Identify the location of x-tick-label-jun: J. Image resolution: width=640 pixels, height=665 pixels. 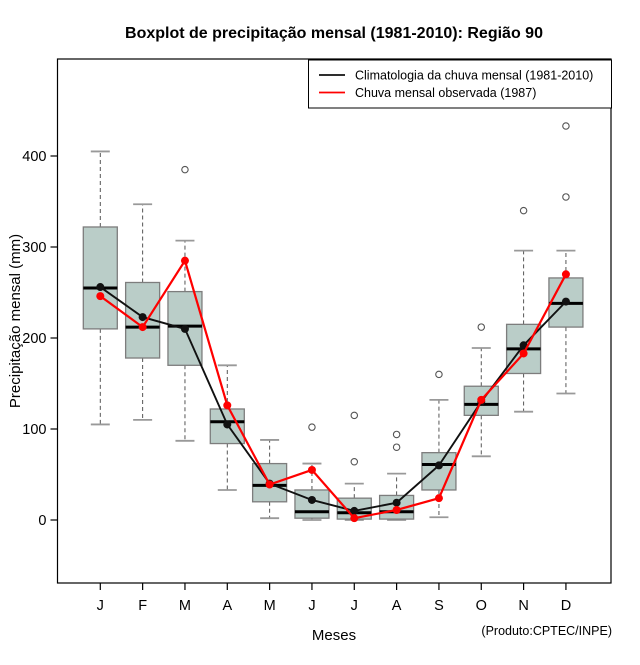
(311, 606).